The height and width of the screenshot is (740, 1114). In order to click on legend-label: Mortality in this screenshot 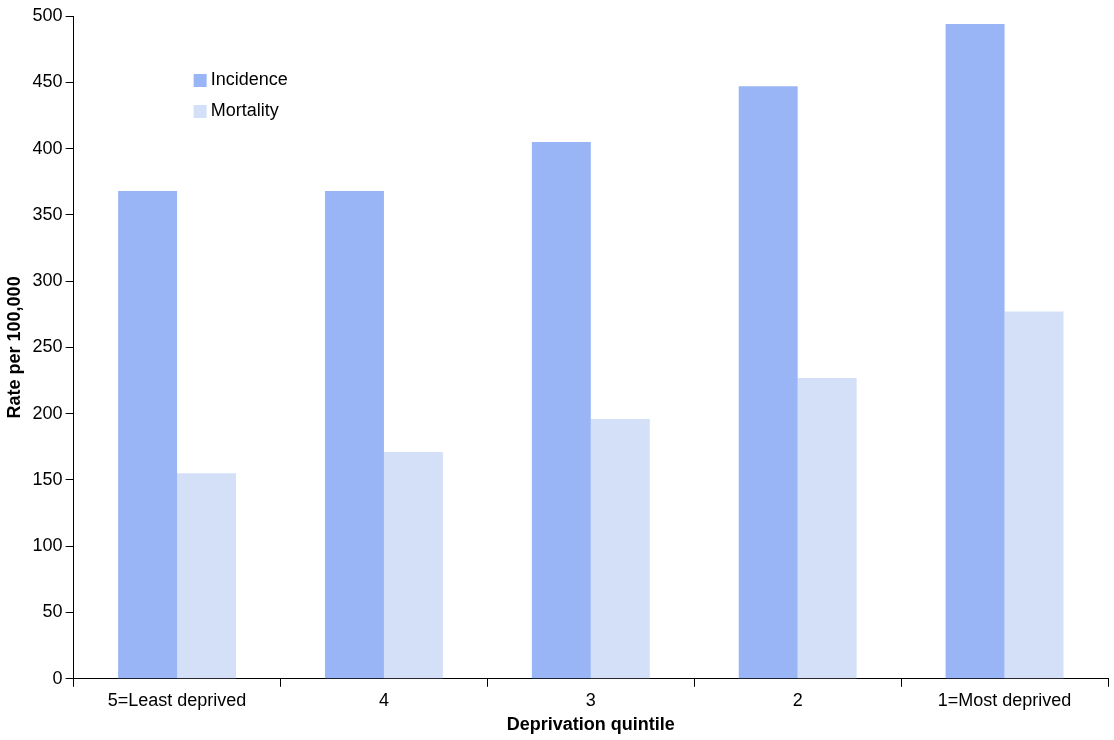, I will do `click(244, 109)`.